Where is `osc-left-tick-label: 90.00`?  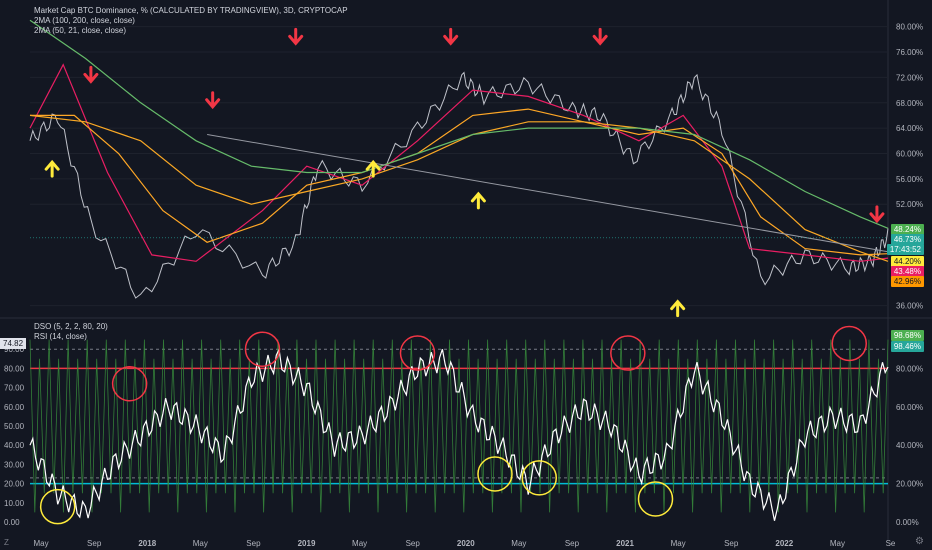
osc-left-tick-label: 90.00 is located at coordinates (14, 349).